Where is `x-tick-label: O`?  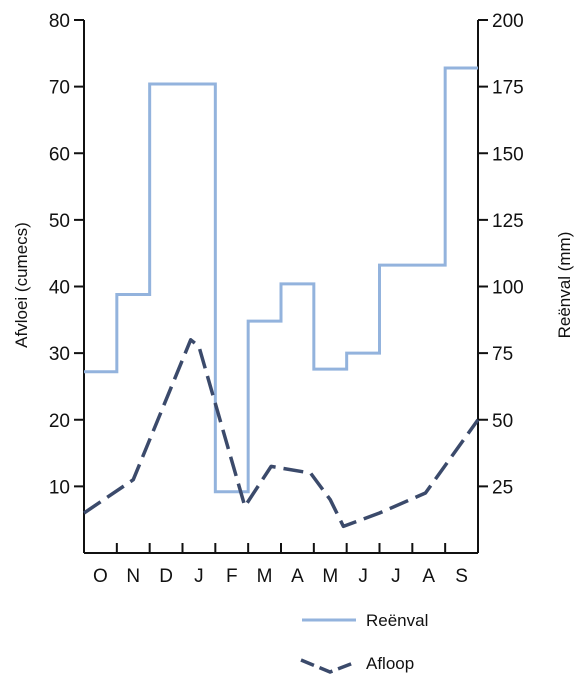
x-tick-label: O is located at coordinates (100, 576).